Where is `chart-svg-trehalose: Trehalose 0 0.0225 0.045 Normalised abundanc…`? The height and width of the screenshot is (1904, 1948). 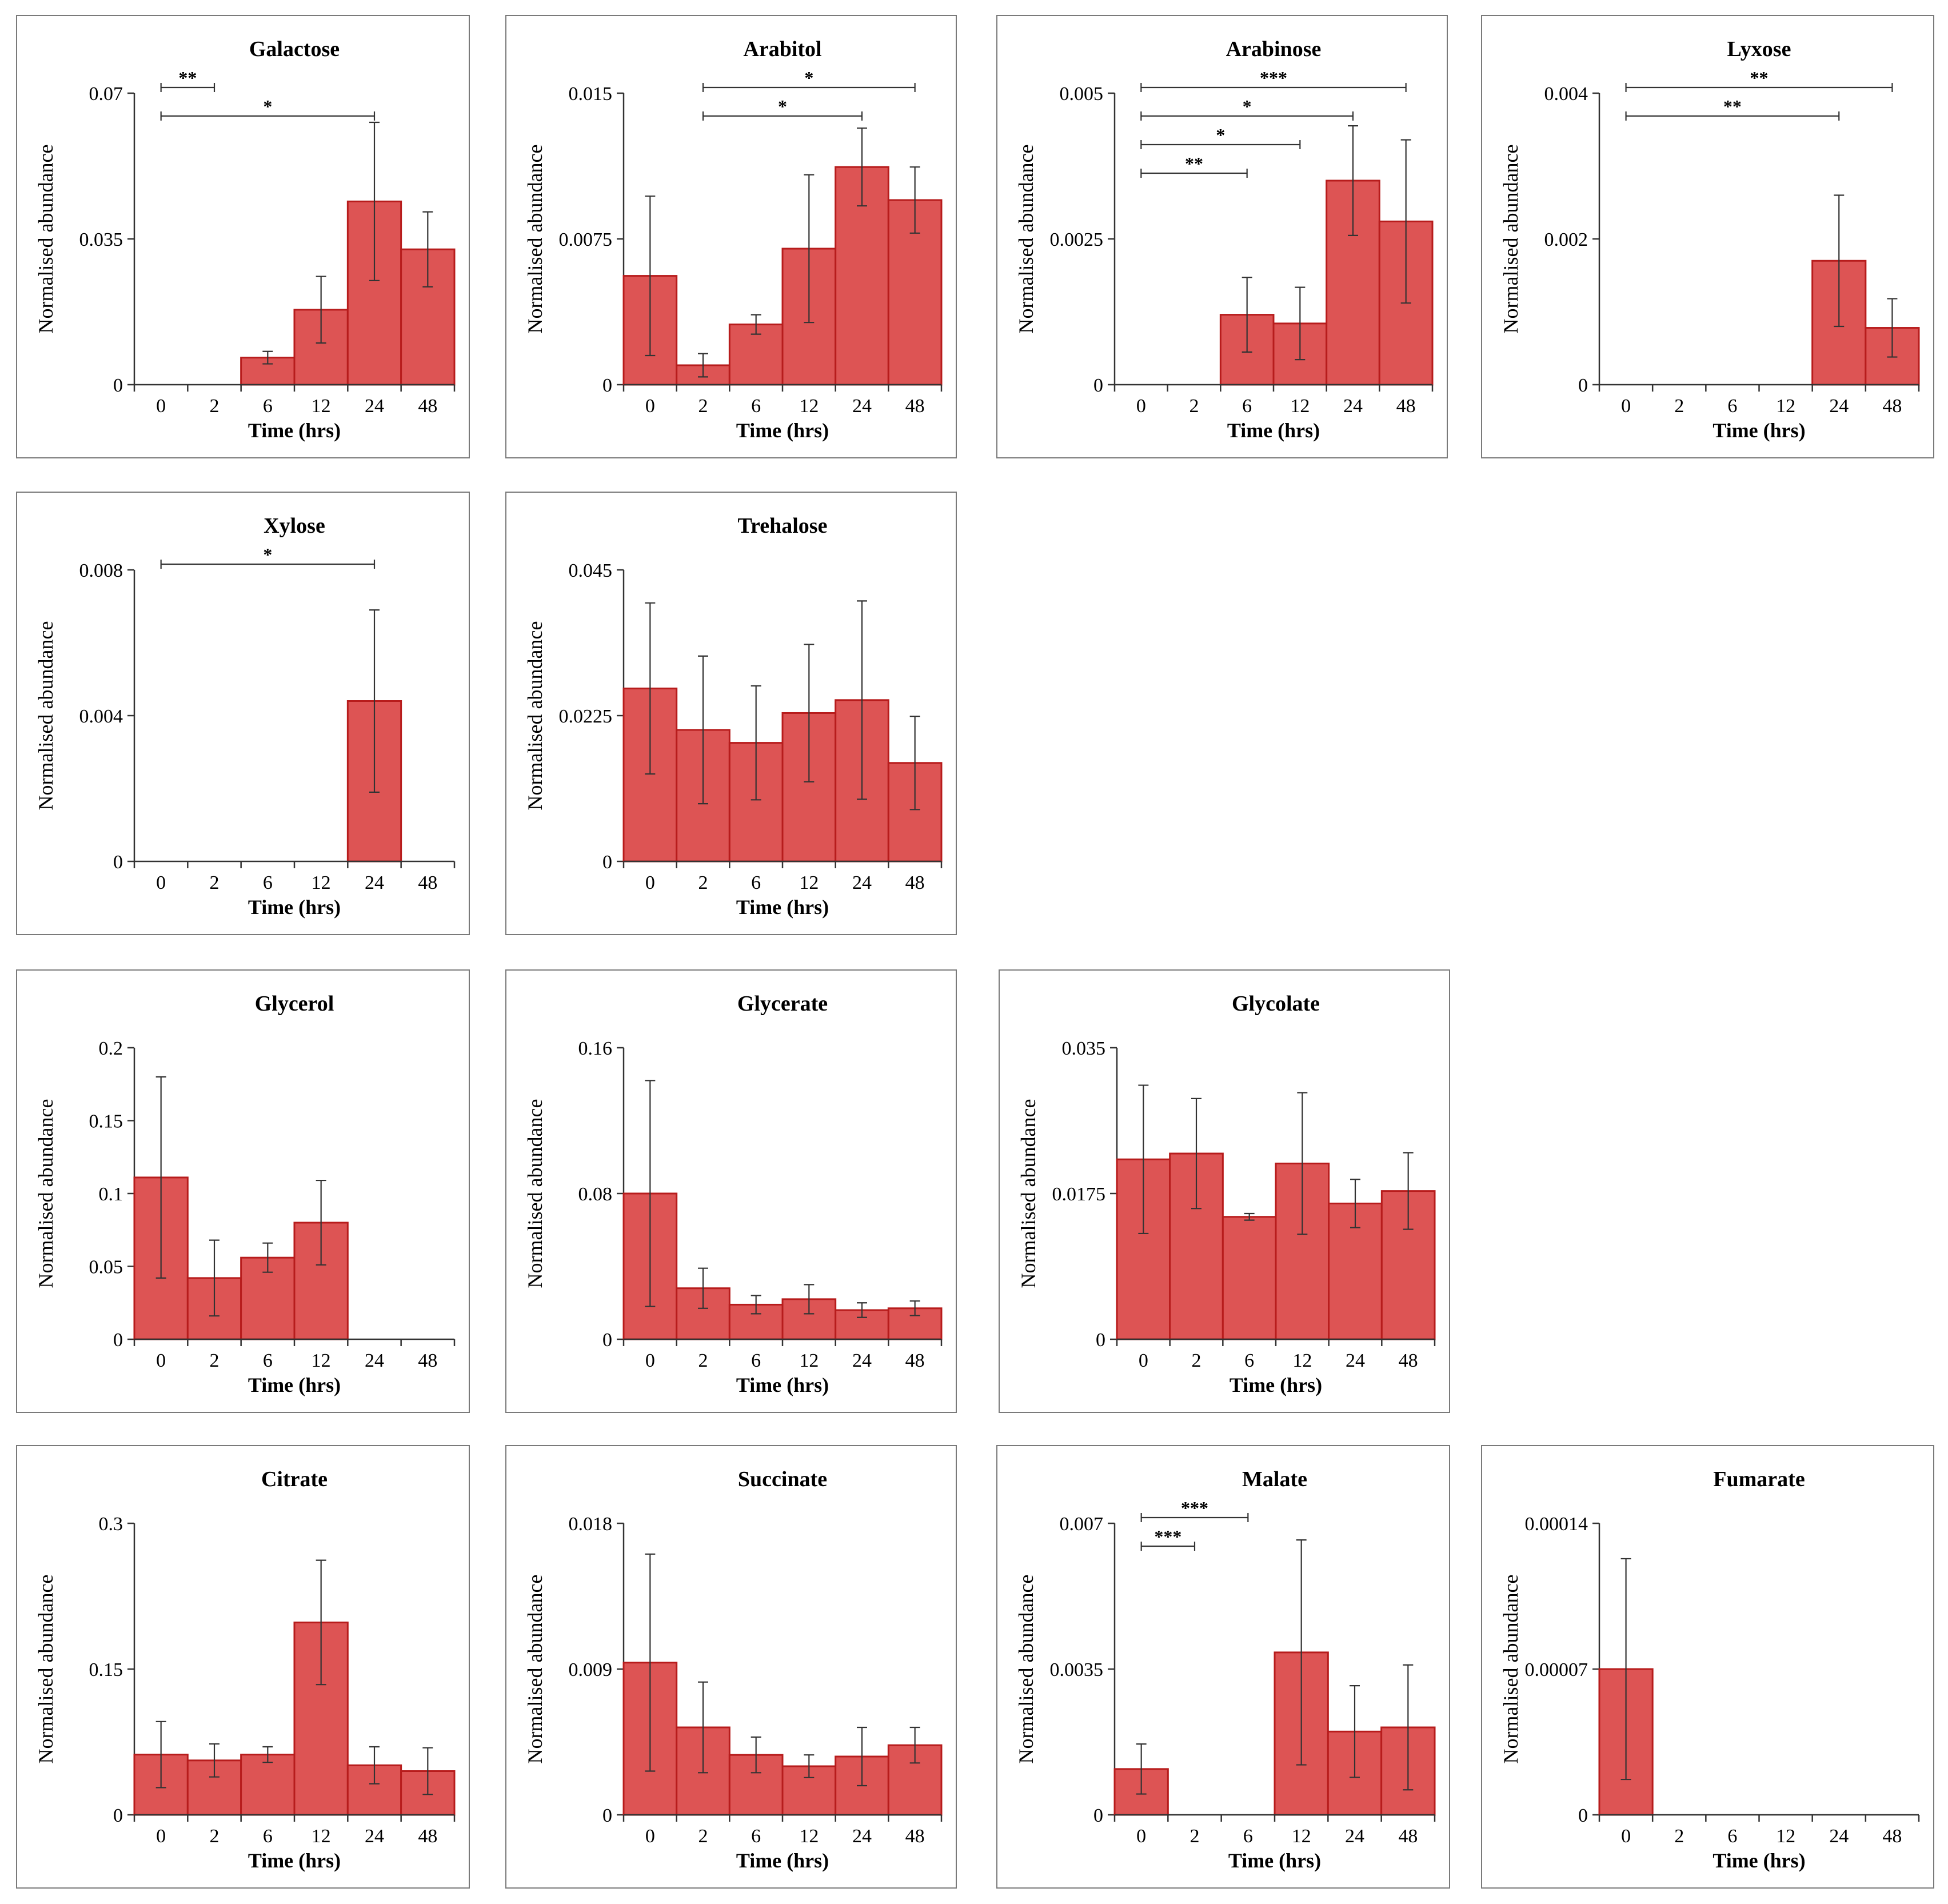 chart-svg-trehalose: Trehalose 0 0.0225 0.045 Normalised abundanc… is located at coordinates (733, 716).